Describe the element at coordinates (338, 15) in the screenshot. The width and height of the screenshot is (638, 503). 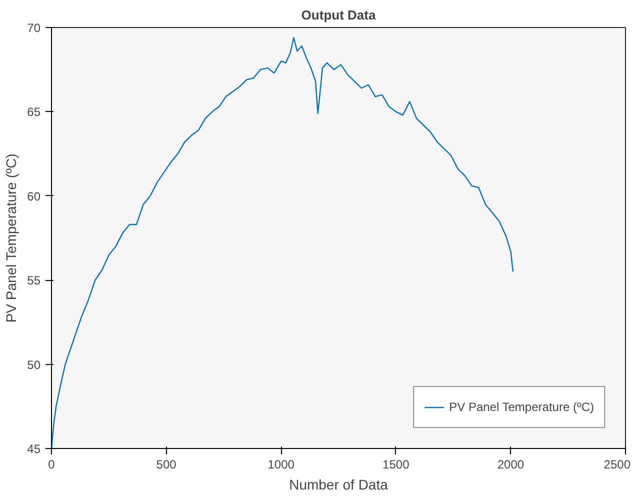
I see `chart-title: Output Data` at that location.